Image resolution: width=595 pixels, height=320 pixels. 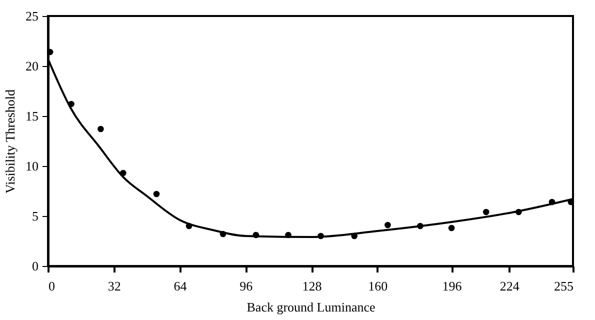 What do you see at coordinates (452, 286) in the screenshot?
I see `x-tick-label: 196` at bounding box center [452, 286].